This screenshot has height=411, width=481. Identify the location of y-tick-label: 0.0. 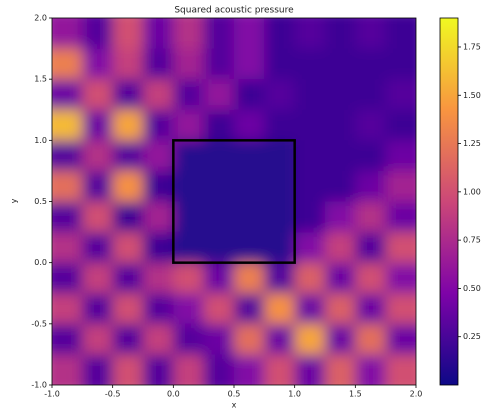
(40, 262).